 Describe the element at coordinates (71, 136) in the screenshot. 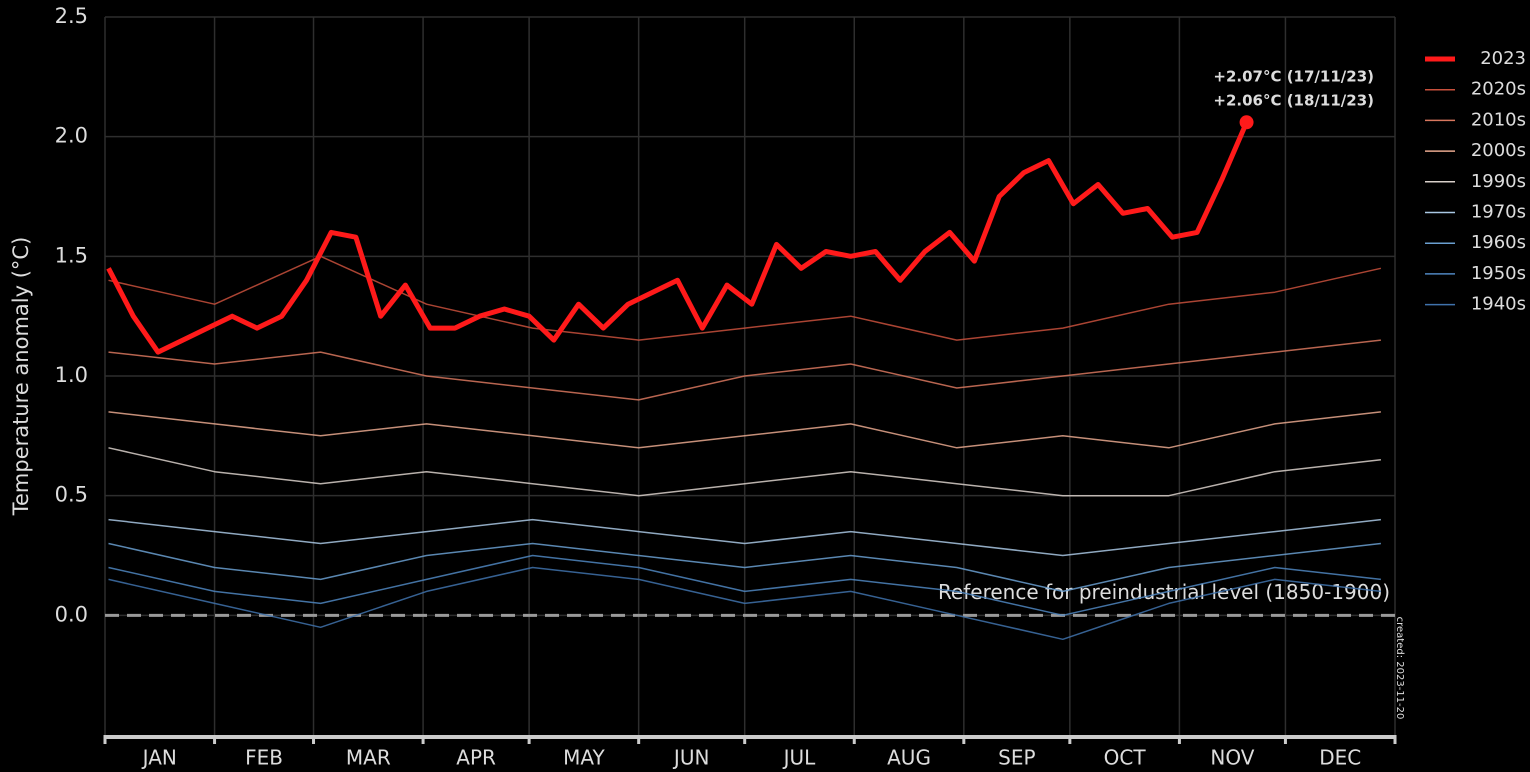

I see `y-tick-label: 2.0` at that location.